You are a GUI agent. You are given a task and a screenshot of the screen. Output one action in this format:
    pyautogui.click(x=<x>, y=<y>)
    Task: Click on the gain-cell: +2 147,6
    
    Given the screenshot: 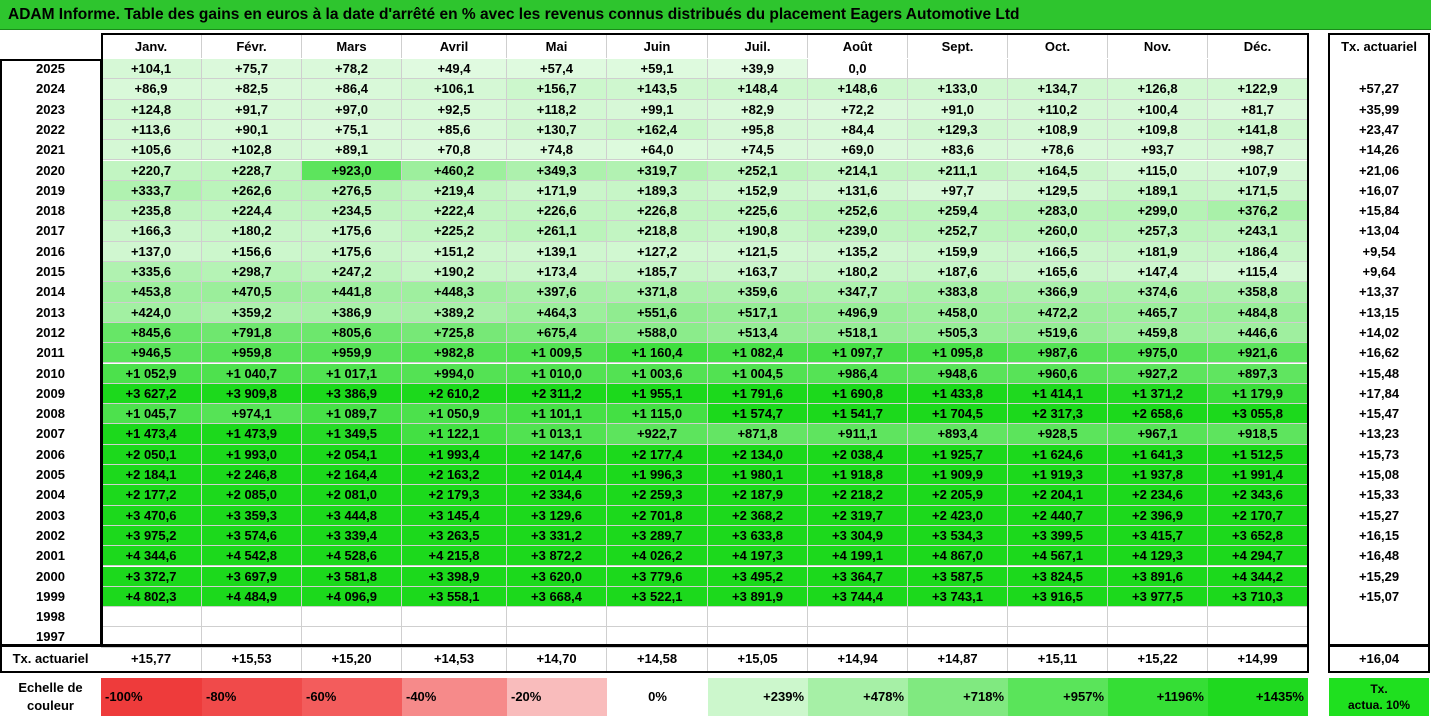 What is the action you would take?
    pyautogui.click(x=557, y=454)
    